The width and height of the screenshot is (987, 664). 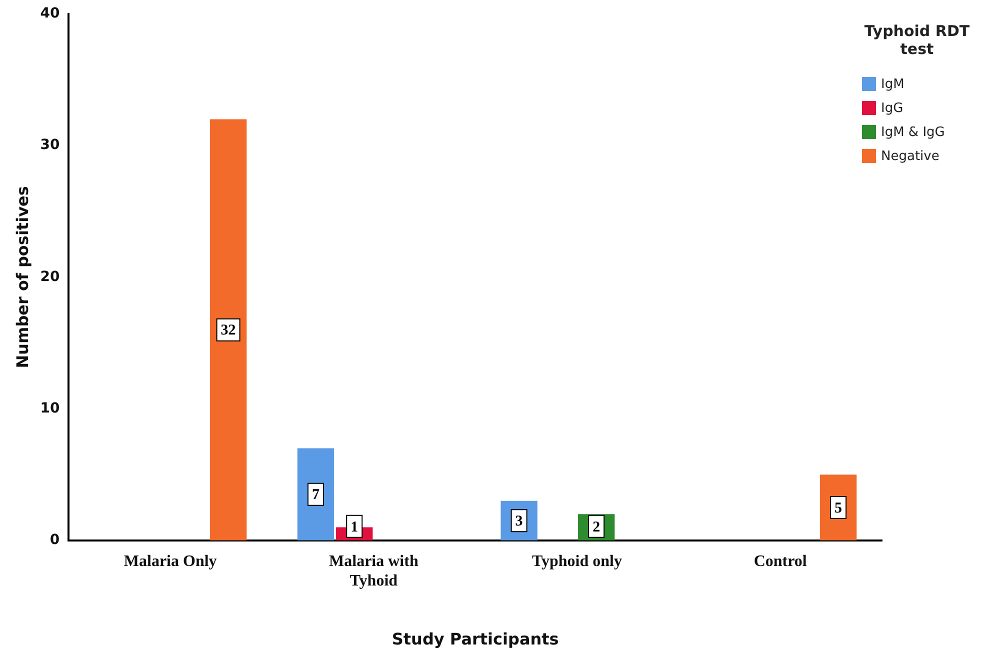 I want to click on data-label: 7, so click(x=316, y=495).